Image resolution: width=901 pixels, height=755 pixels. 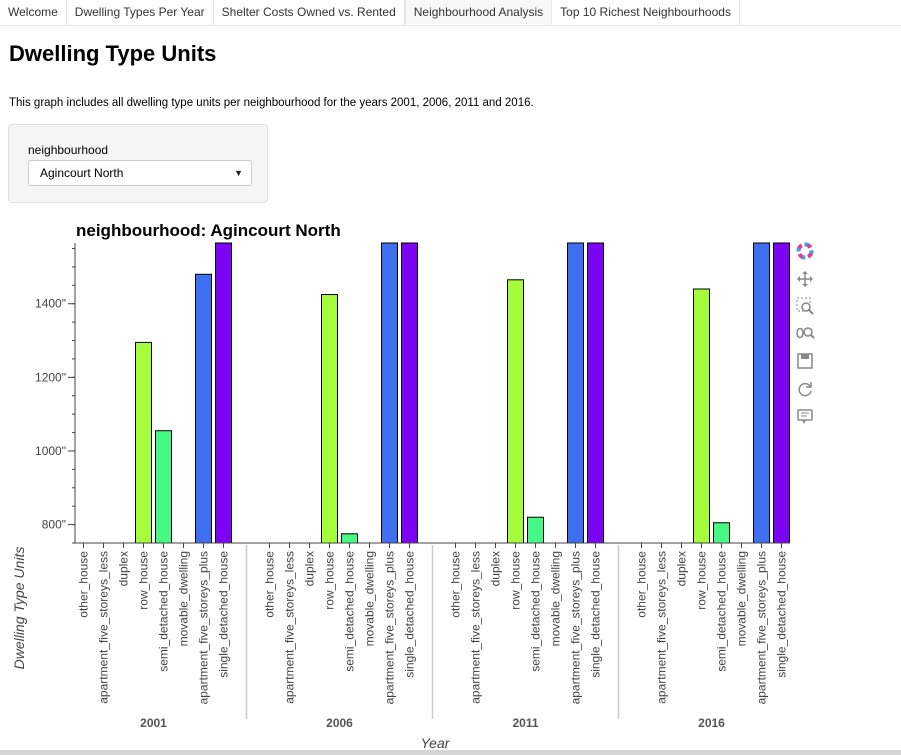 What do you see at coordinates (701, 416) in the screenshot?
I see `bar-2016-row_house` at bounding box center [701, 416].